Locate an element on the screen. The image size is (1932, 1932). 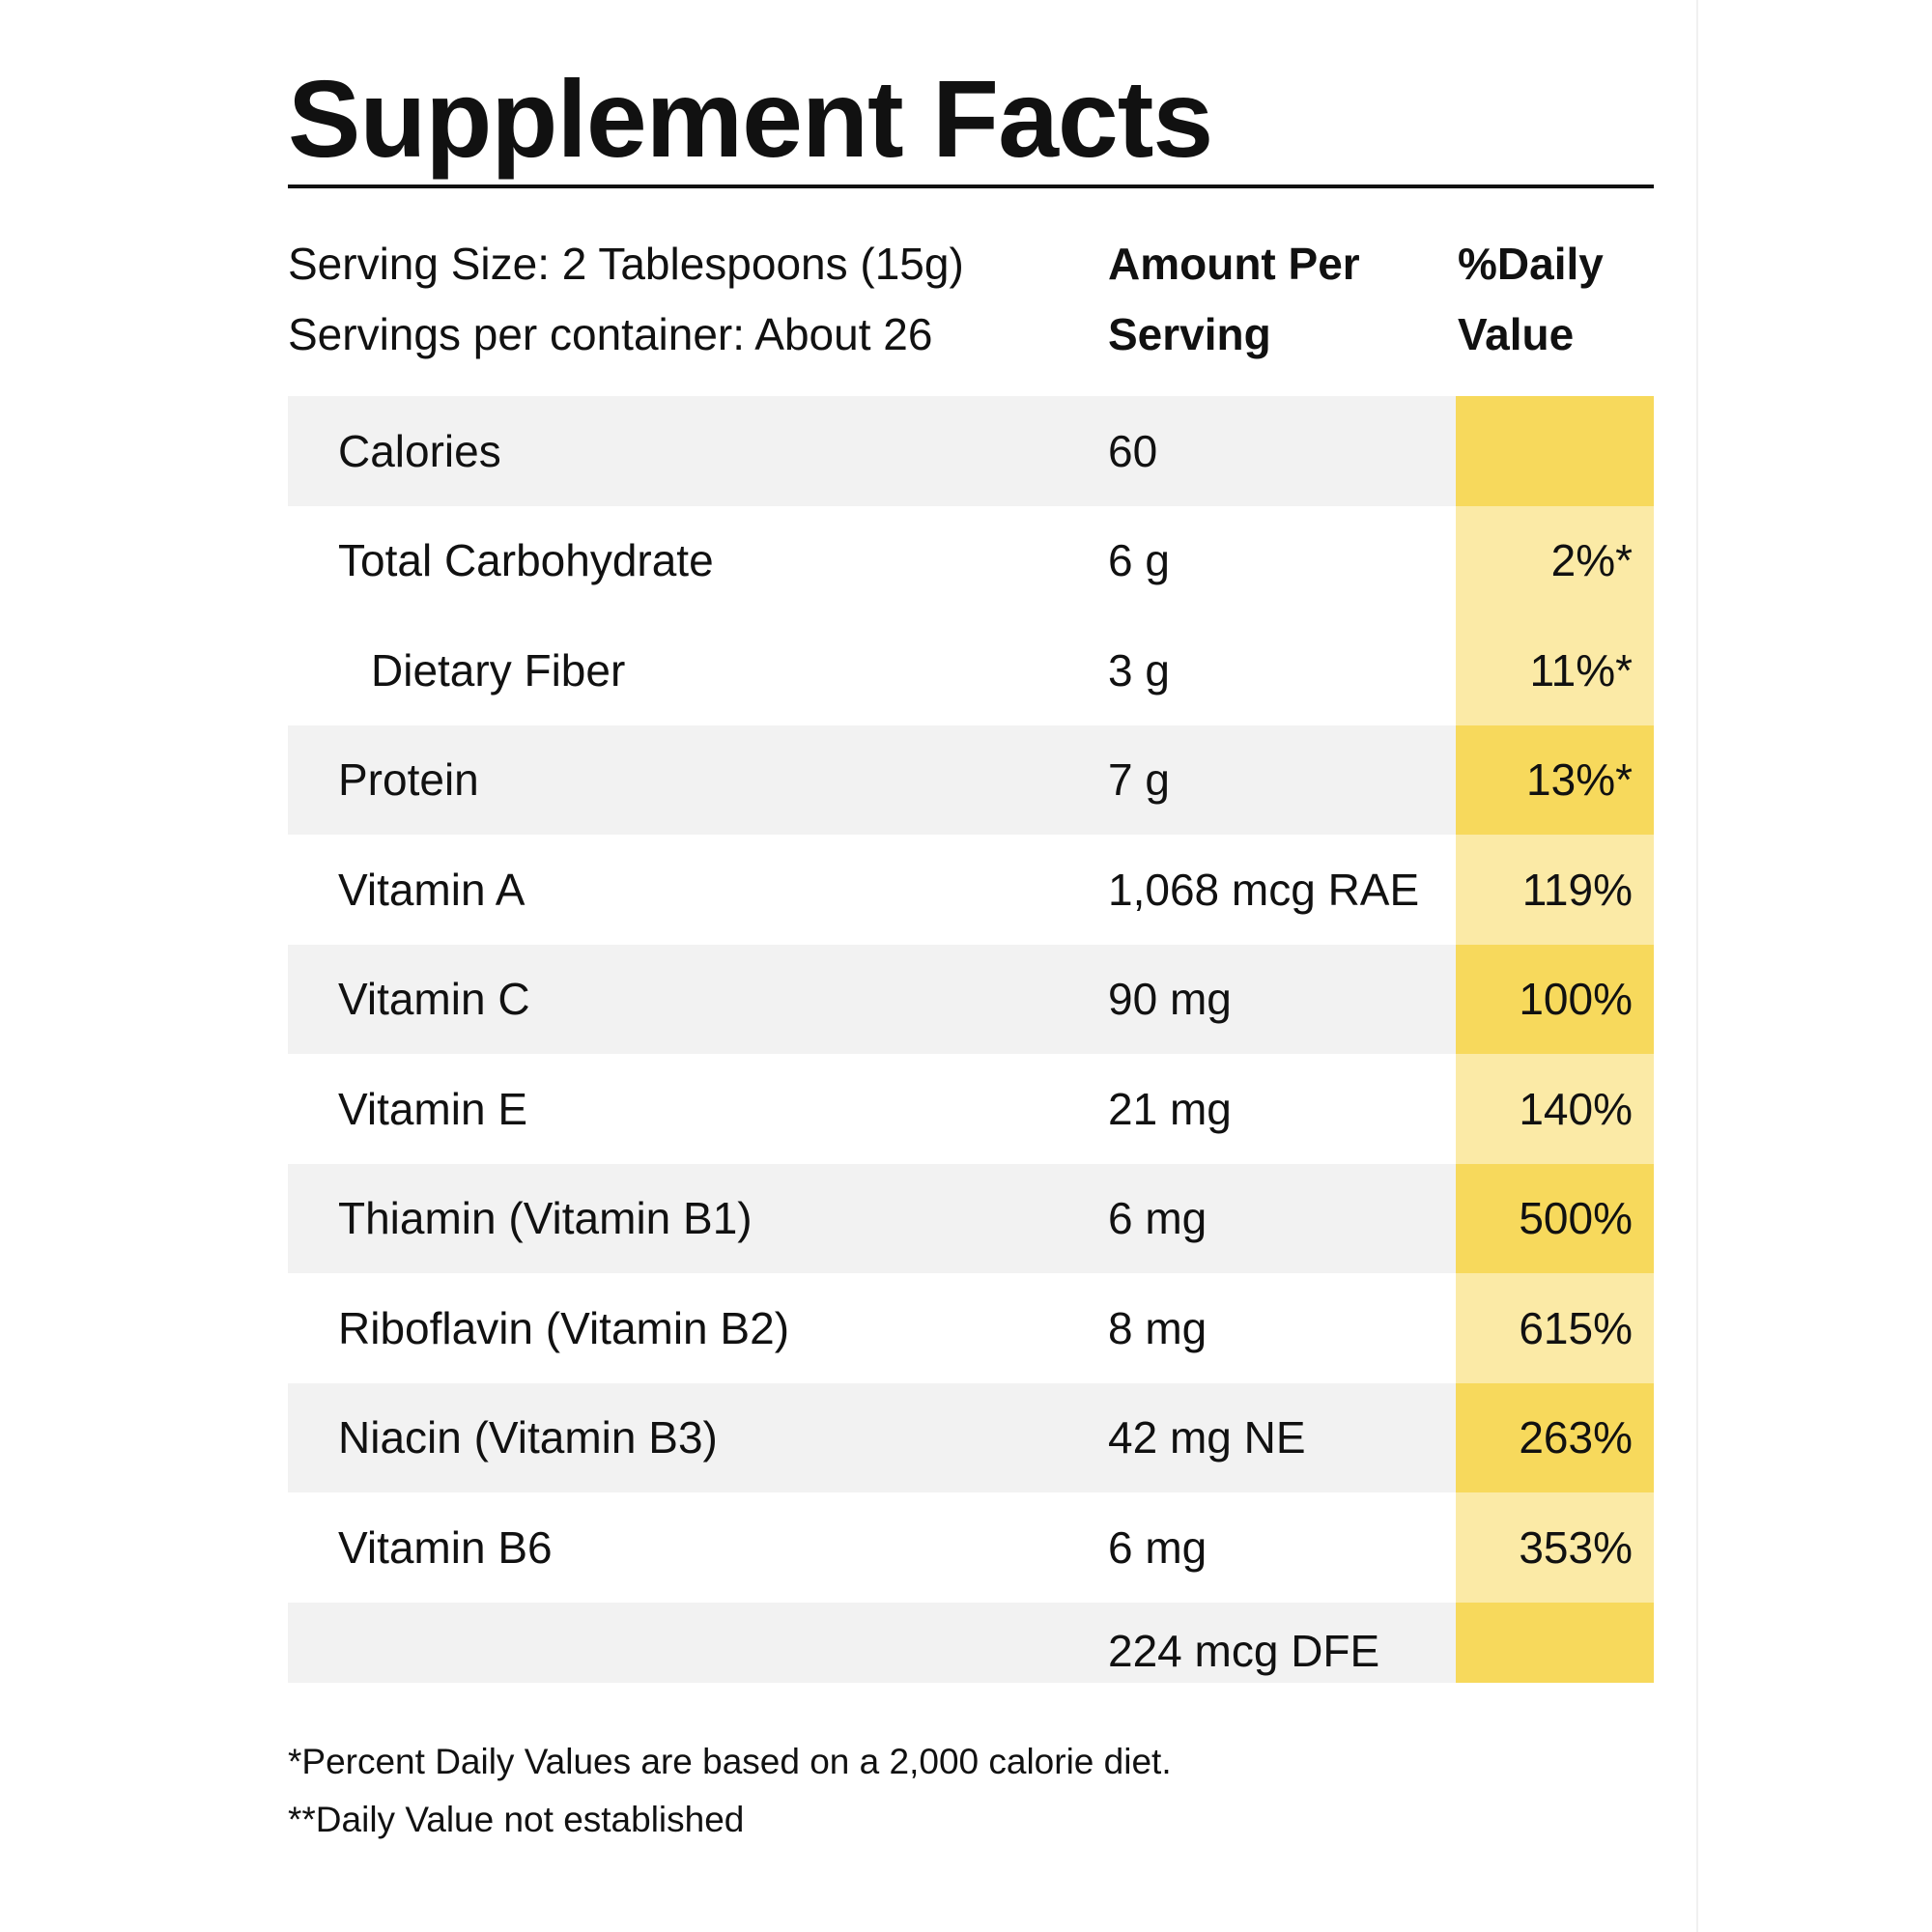
footnote-not-established: **Daily Value not established is located at coordinates (516, 1819).